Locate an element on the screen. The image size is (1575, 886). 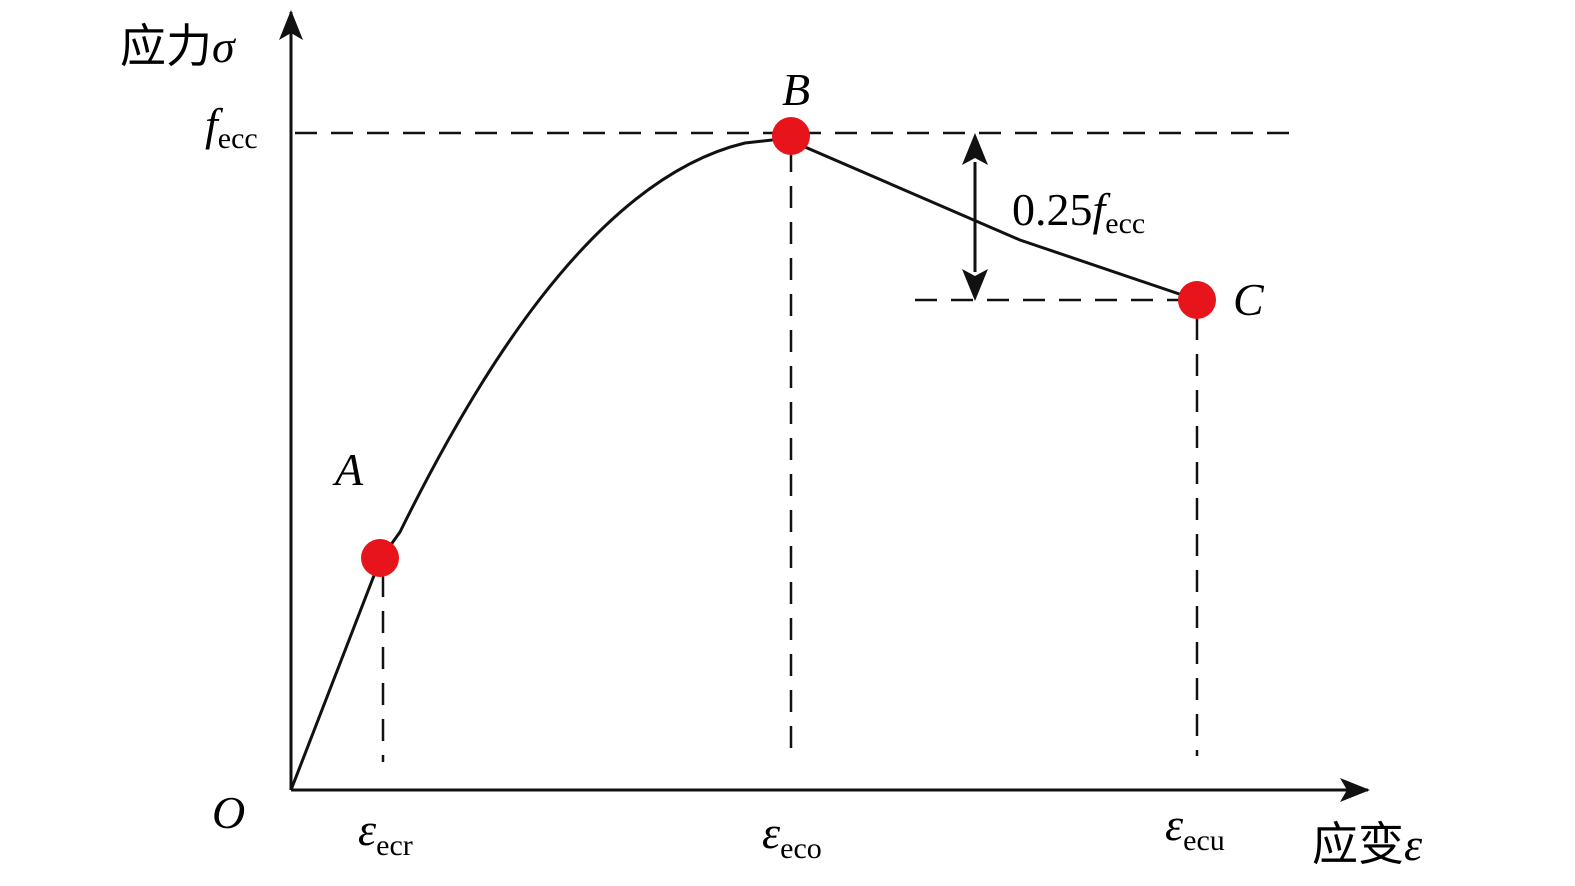
x-axis-label: 应变ε is located at coordinates (1367, 844).